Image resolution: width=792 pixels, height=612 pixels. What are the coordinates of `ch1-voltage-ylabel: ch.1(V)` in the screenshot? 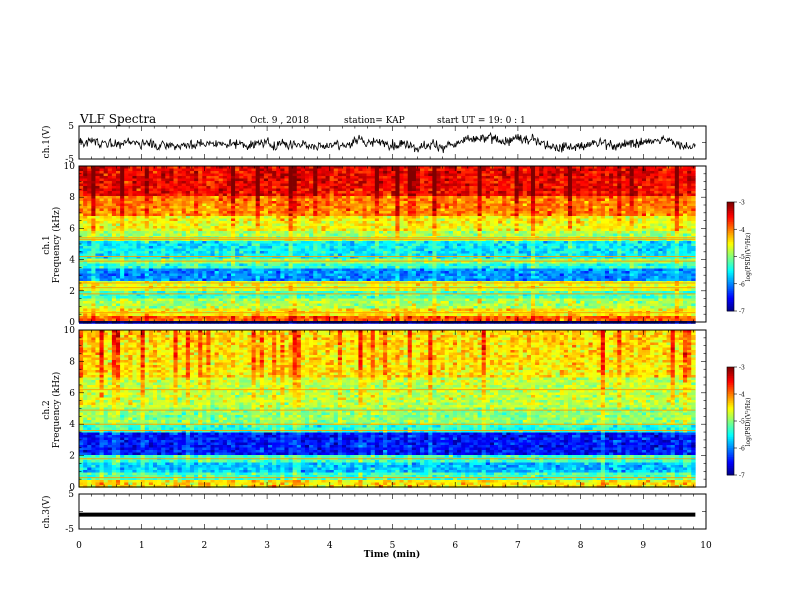 It's located at (46, 142).